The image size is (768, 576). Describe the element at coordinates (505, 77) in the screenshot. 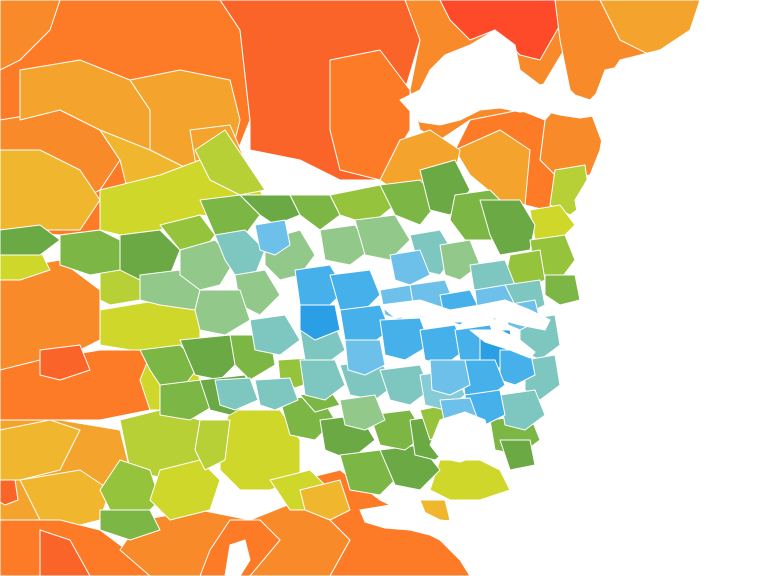

I see `river-north` at that location.